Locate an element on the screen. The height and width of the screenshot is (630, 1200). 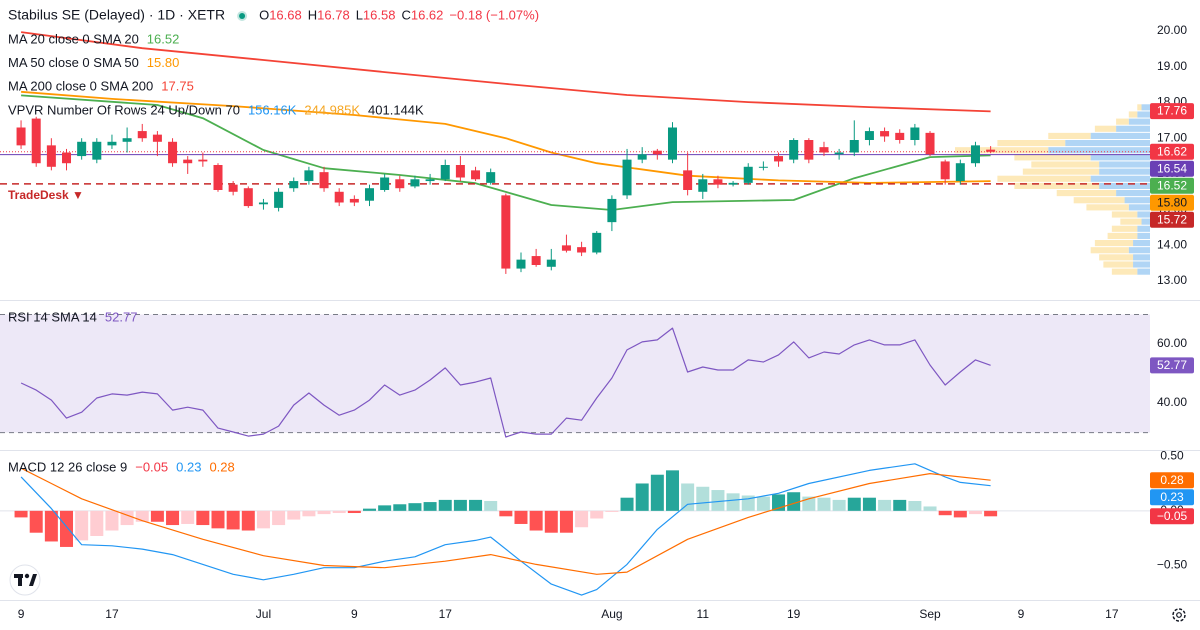
legend-text: 15.80 is located at coordinates (163, 62).